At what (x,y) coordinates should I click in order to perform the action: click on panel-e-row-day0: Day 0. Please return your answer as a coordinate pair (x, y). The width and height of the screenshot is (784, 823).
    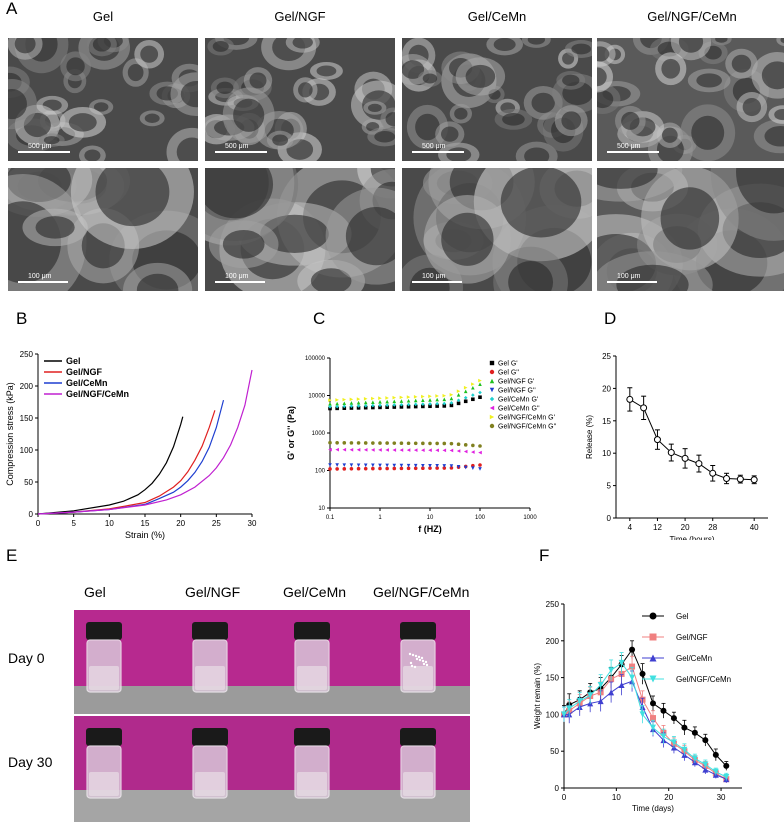
    Looking at the image, I should click on (26, 658).